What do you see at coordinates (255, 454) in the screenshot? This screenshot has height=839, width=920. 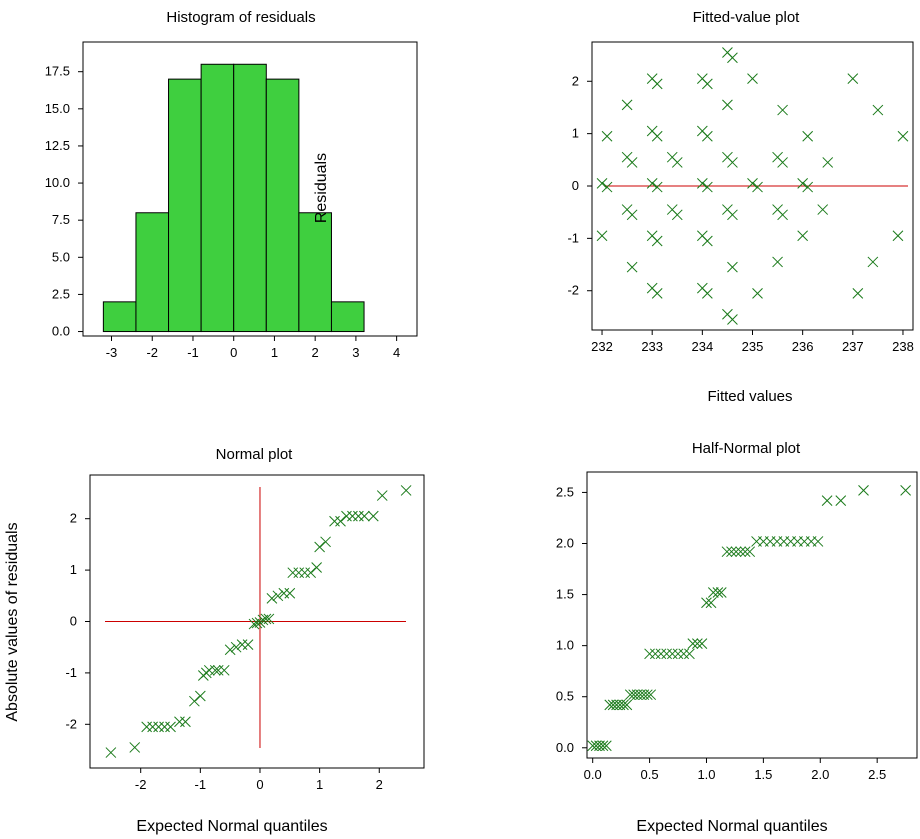 I see `normal-plot-title: Normal plot` at bounding box center [255, 454].